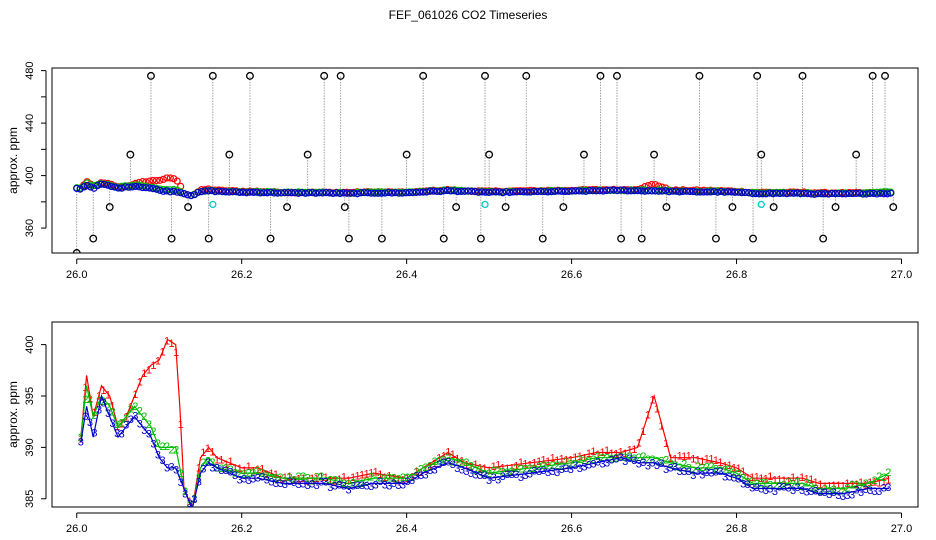  Describe the element at coordinates (468, 15) in the screenshot. I see `chart-title: FEF_061026 CO2 Timeseries` at that location.